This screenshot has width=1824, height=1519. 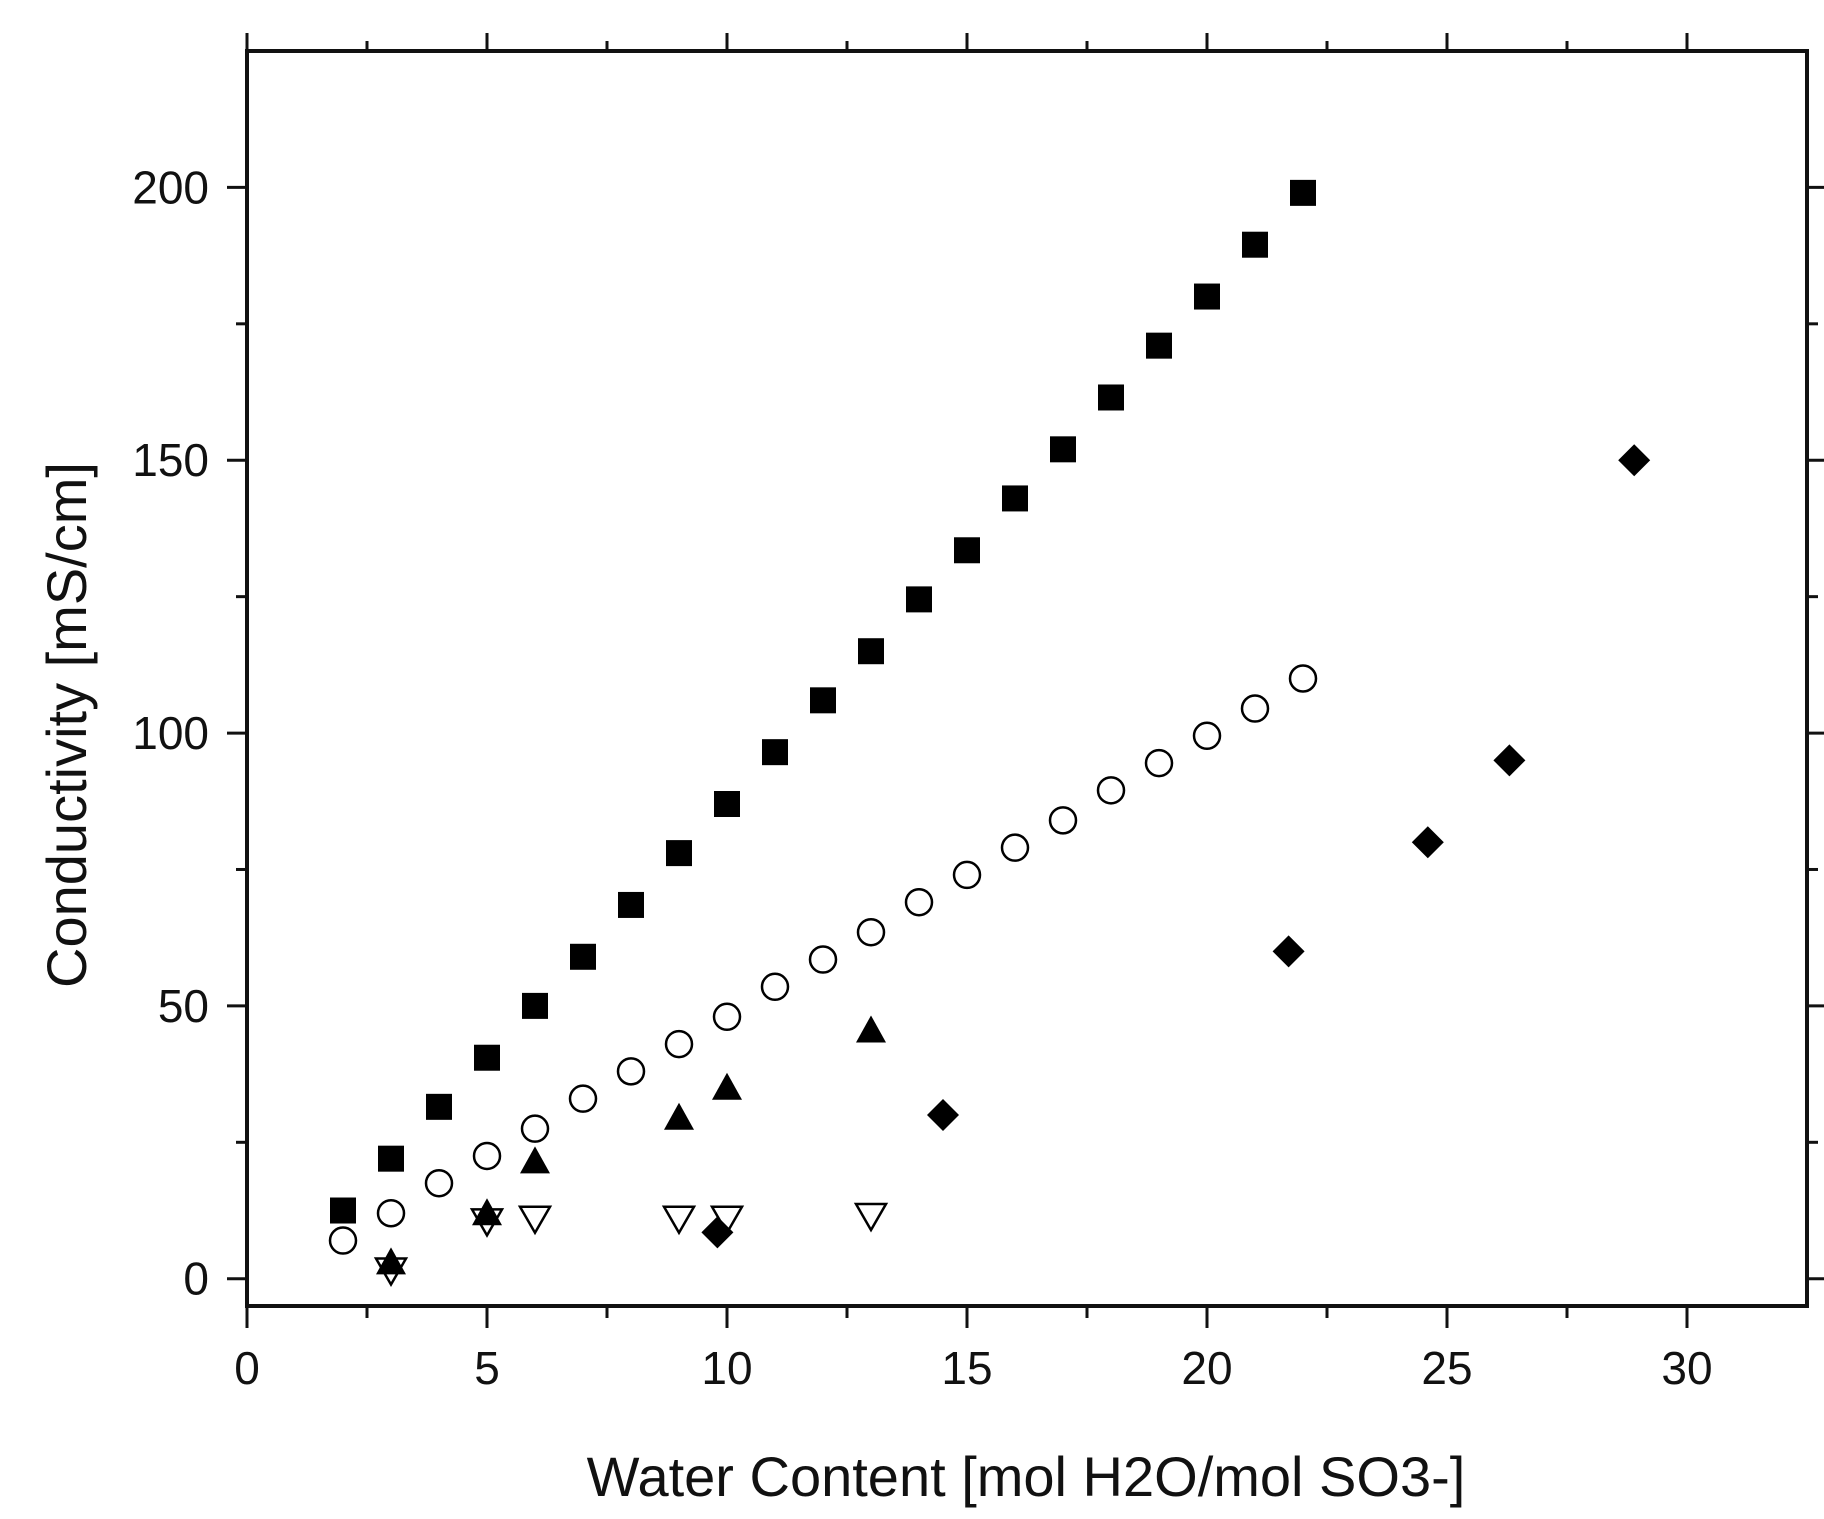 What do you see at coordinates (183, 1006) in the screenshot?
I see `y-tick-label: 50` at bounding box center [183, 1006].